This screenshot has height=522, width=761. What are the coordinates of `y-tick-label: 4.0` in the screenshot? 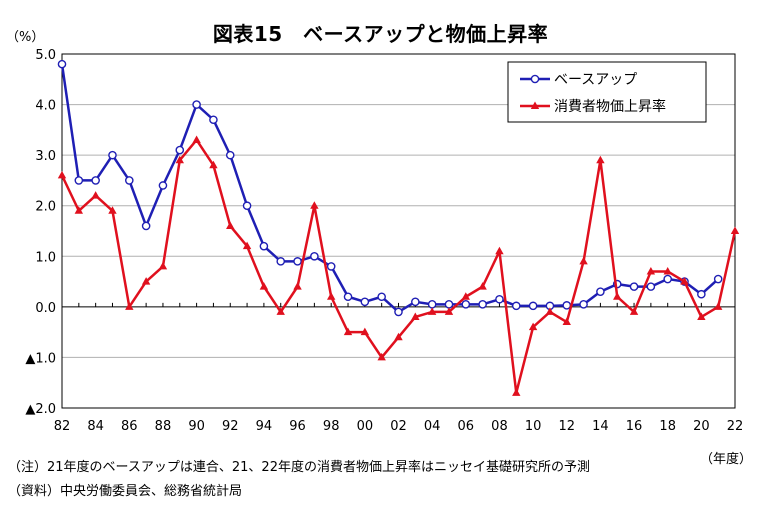 It's located at (45, 106).